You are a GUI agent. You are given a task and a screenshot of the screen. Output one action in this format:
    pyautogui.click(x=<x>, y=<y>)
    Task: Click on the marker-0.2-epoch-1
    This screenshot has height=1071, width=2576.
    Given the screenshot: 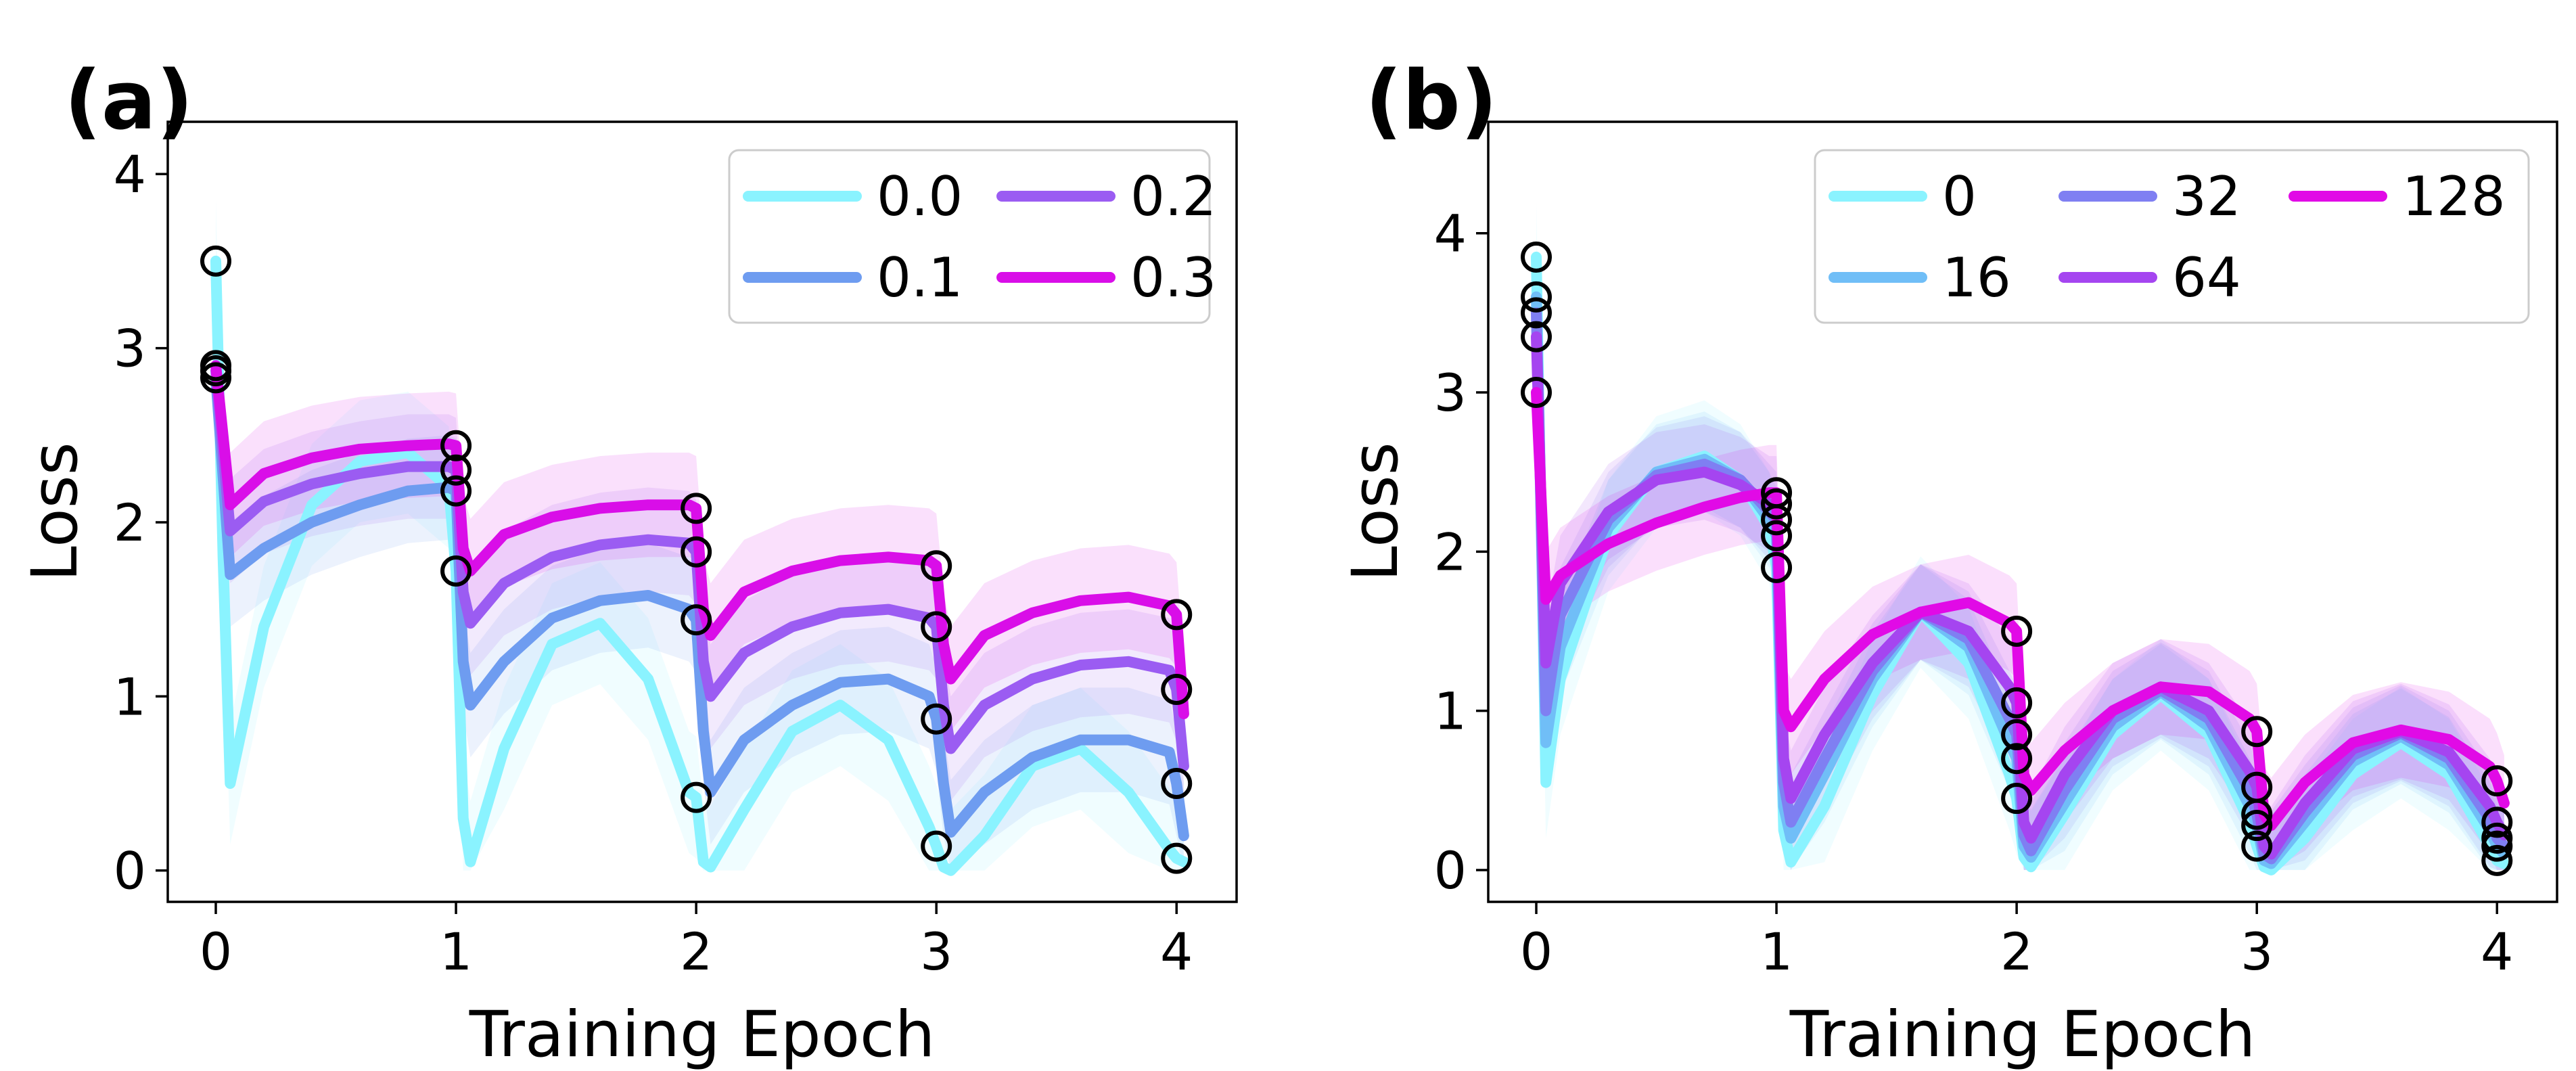 What is the action you would take?
    pyautogui.click(x=456, y=470)
    